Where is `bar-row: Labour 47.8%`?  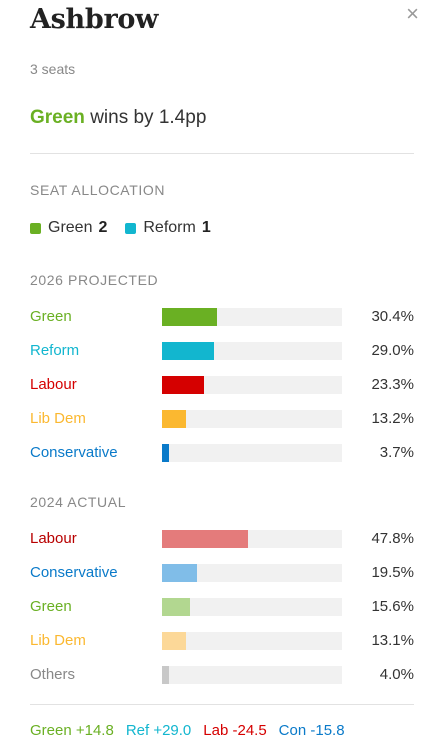 bar-row: Labour 47.8% is located at coordinates (222, 547).